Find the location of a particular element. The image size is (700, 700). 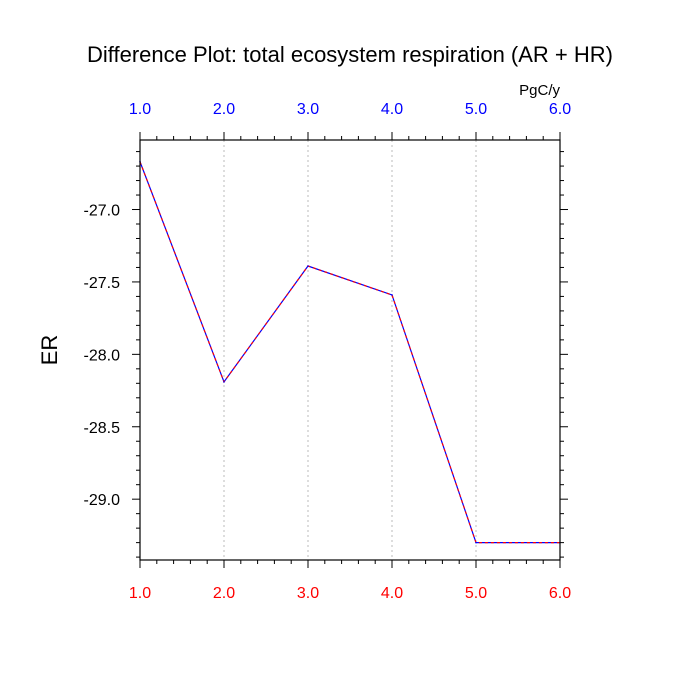

x-tick-label-top: 5.0 is located at coordinates (476, 109).